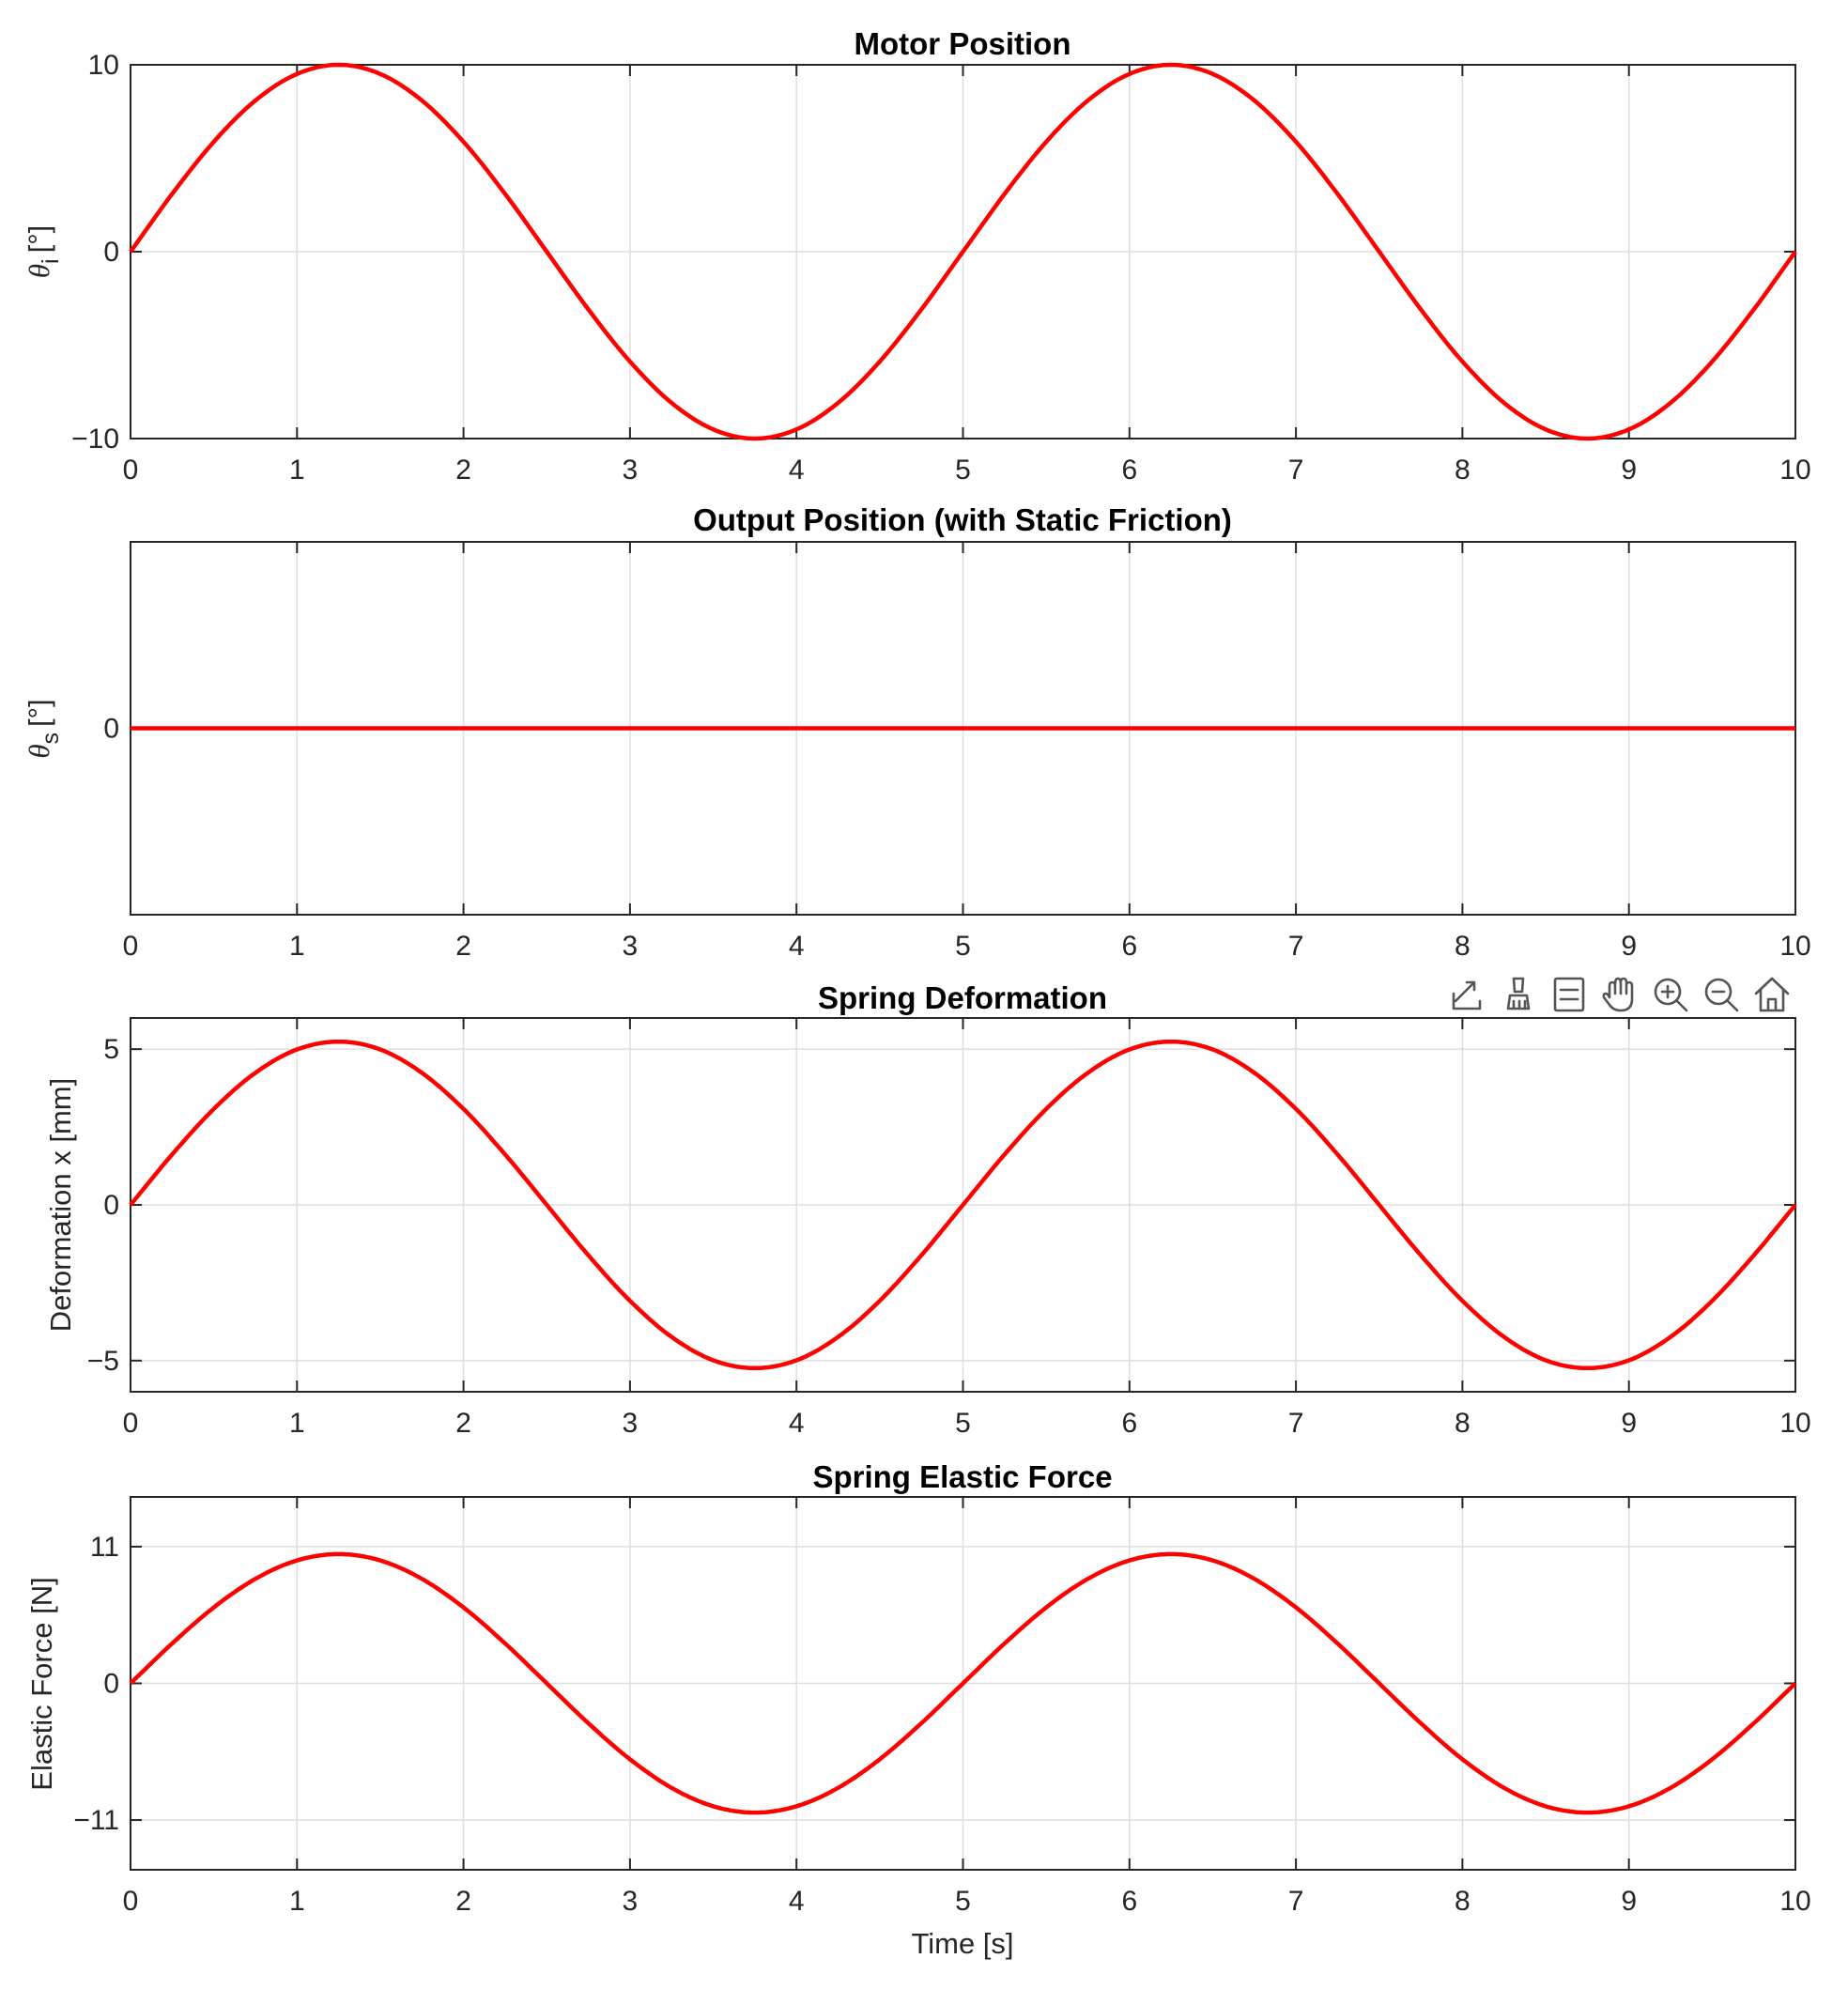 This screenshot has height=2005, width=1848. What do you see at coordinates (43, 728) in the screenshot?
I see `chart-2-ylabel: θs [°]` at bounding box center [43, 728].